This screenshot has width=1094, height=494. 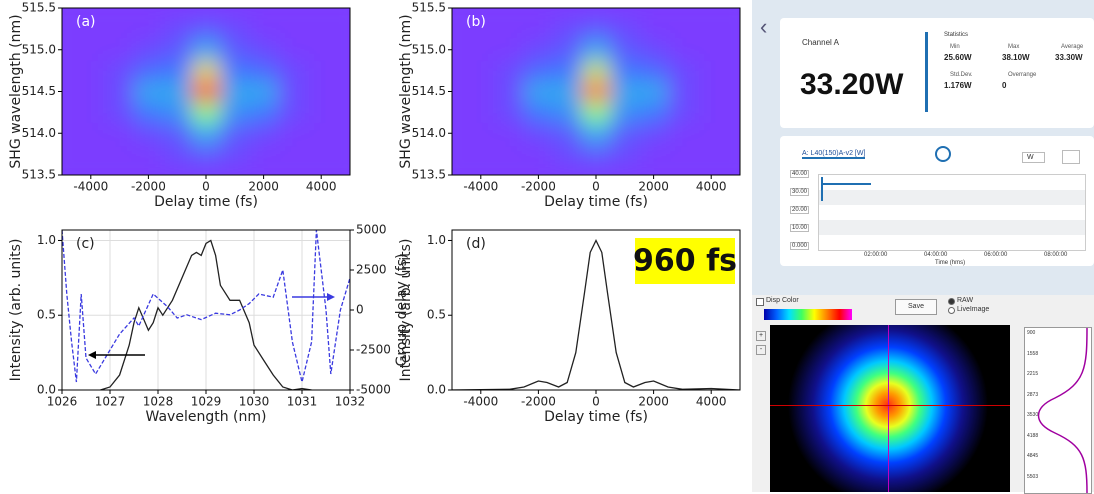 What do you see at coordinates (876, 255) in the screenshot?
I see `x-label: 02:00:00` at bounding box center [876, 255].